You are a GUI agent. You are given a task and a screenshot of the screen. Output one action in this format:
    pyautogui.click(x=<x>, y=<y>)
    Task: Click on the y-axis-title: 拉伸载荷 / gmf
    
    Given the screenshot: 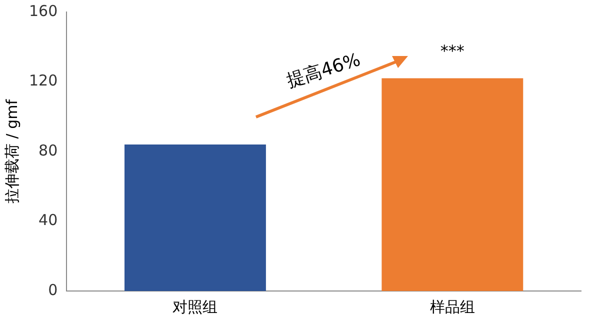 What is the action you would take?
    pyautogui.click(x=11, y=151)
    